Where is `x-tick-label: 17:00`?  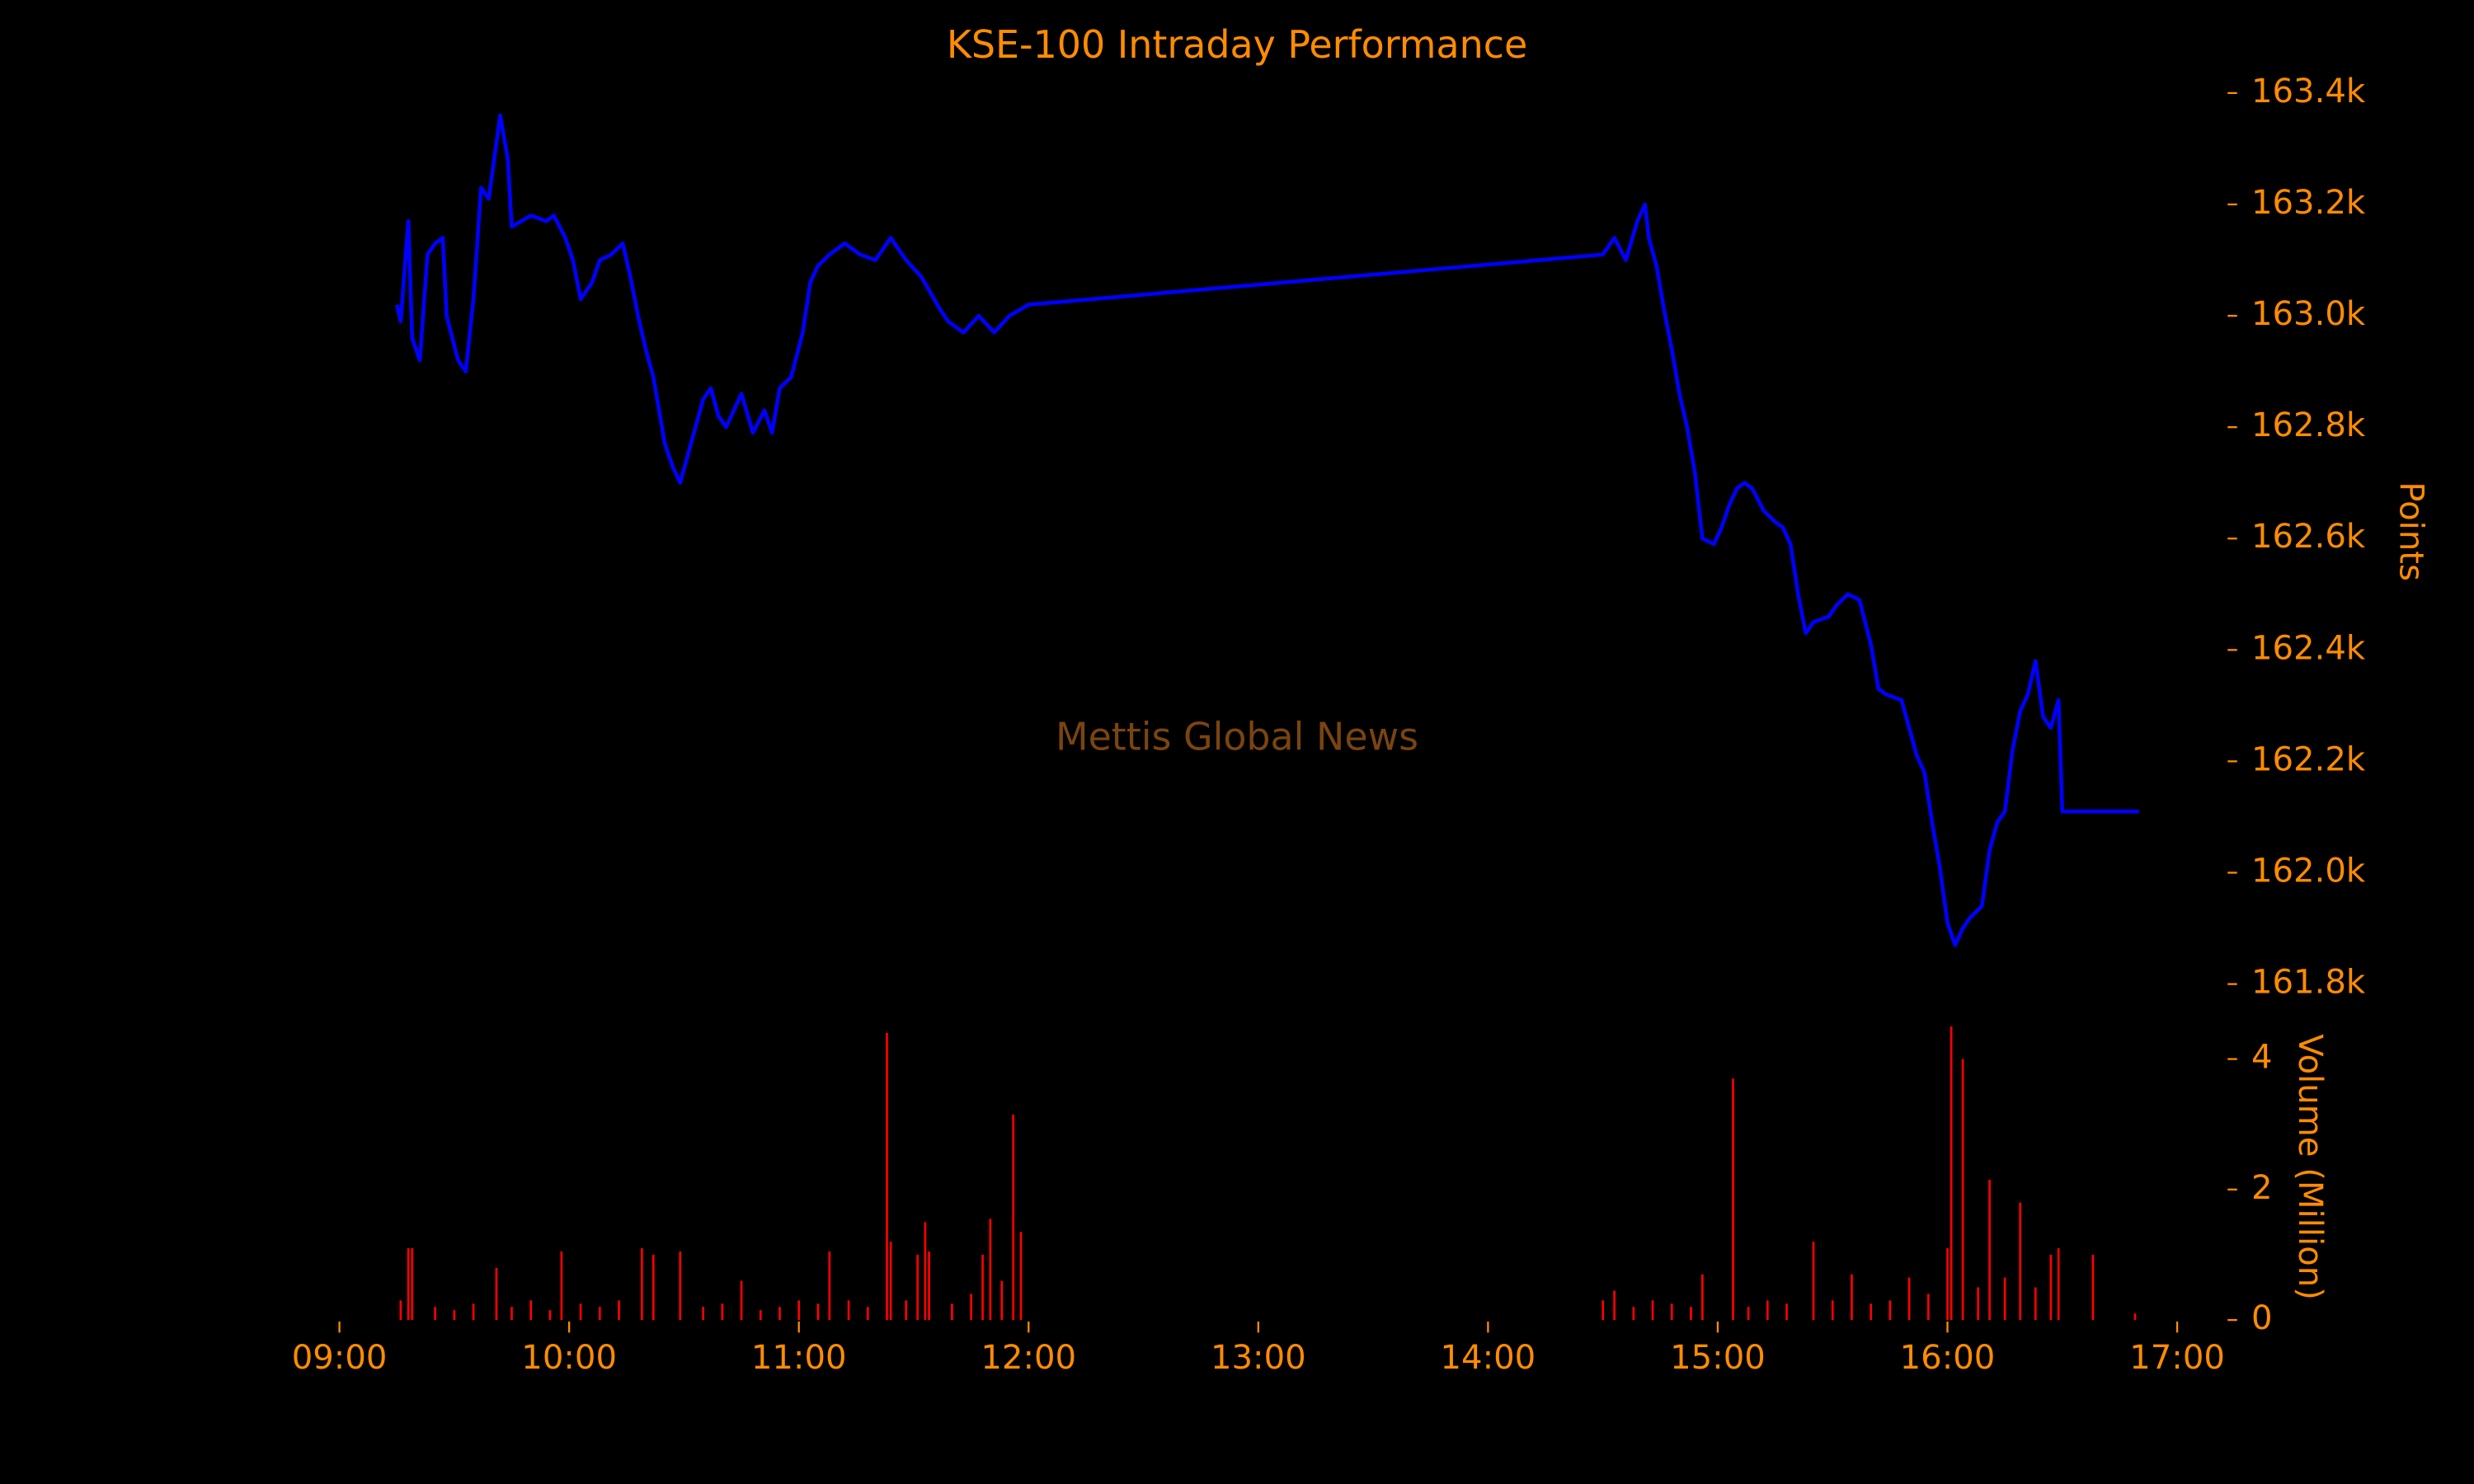 x-tick-label: 17:00 is located at coordinates (2177, 1358).